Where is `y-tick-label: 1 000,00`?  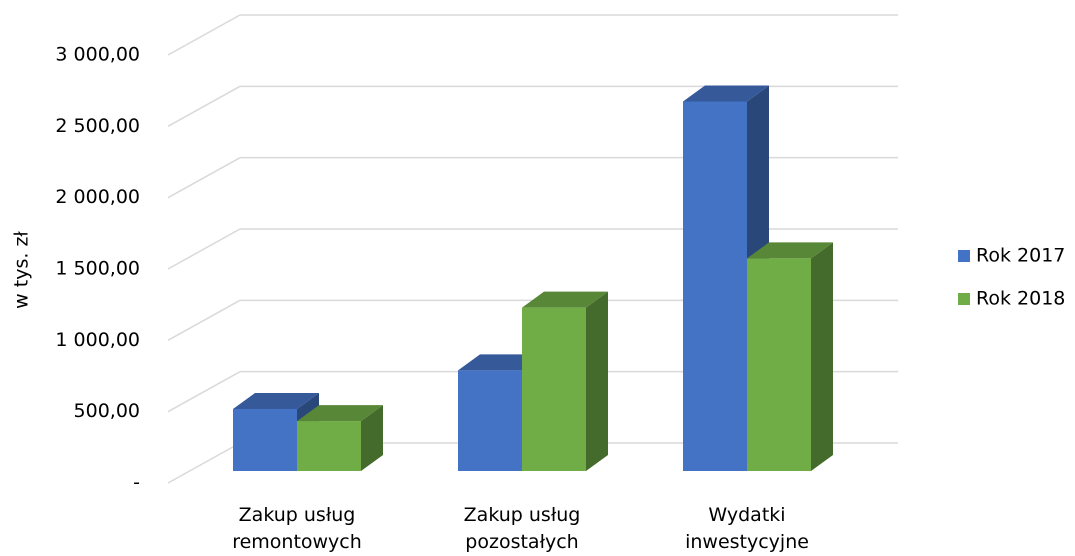 y-tick-label: 1 000,00 is located at coordinates (97, 340).